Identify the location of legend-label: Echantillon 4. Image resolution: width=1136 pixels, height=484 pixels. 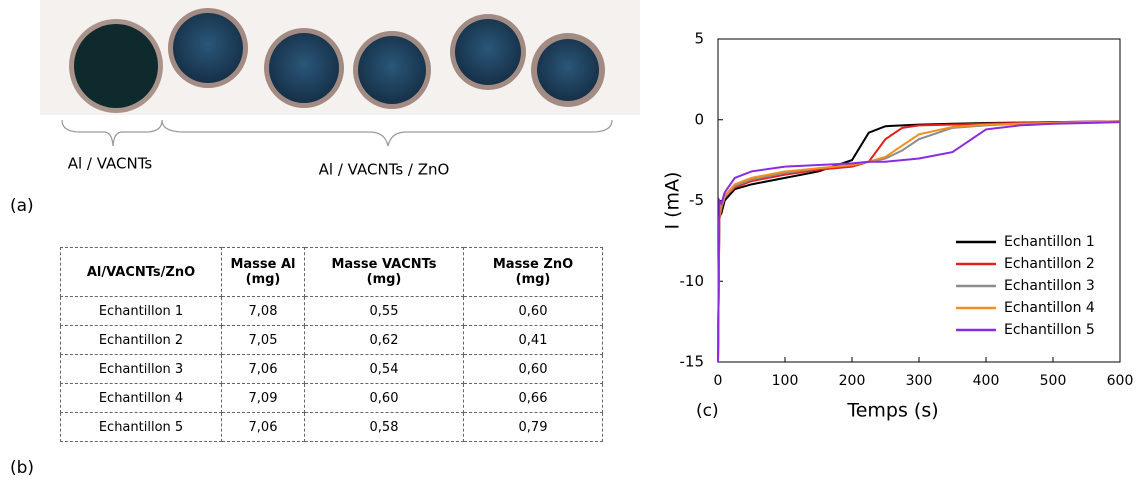
(1049, 308).